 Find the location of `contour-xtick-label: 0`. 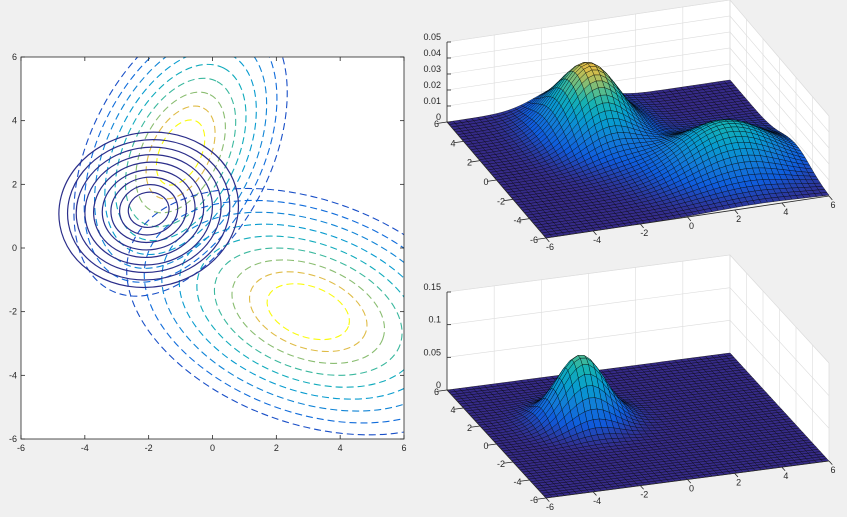

contour-xtick-label: 0 is located at coordinates (212, 448).